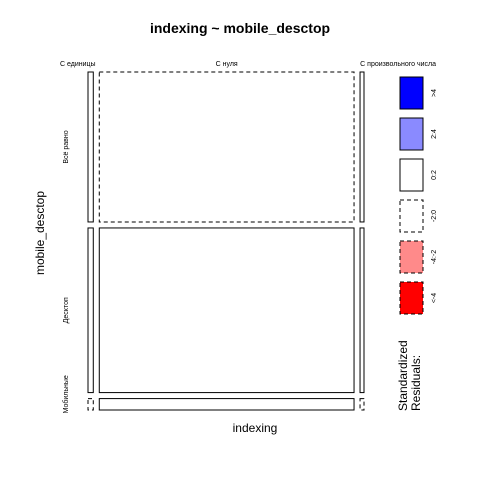 The height and width of the screenshot is (480, 480). What do you see at coordinates (240, 28) in the screenshot?
I see `chart-title: indexing ~ mobile_desctop` at bounding box center [240, 28].